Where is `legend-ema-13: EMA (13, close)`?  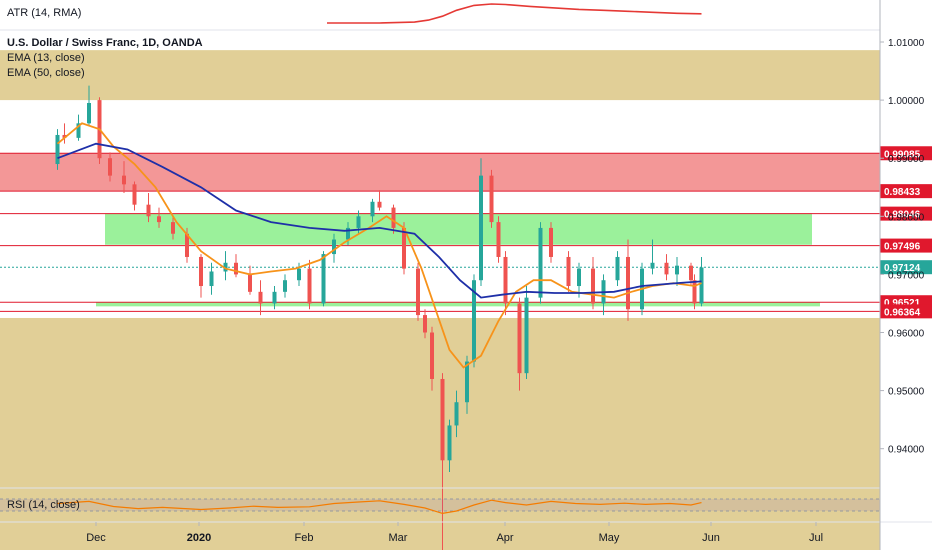
legend-ema-13: EMA (13, close) is located at coordinates (46, 58).